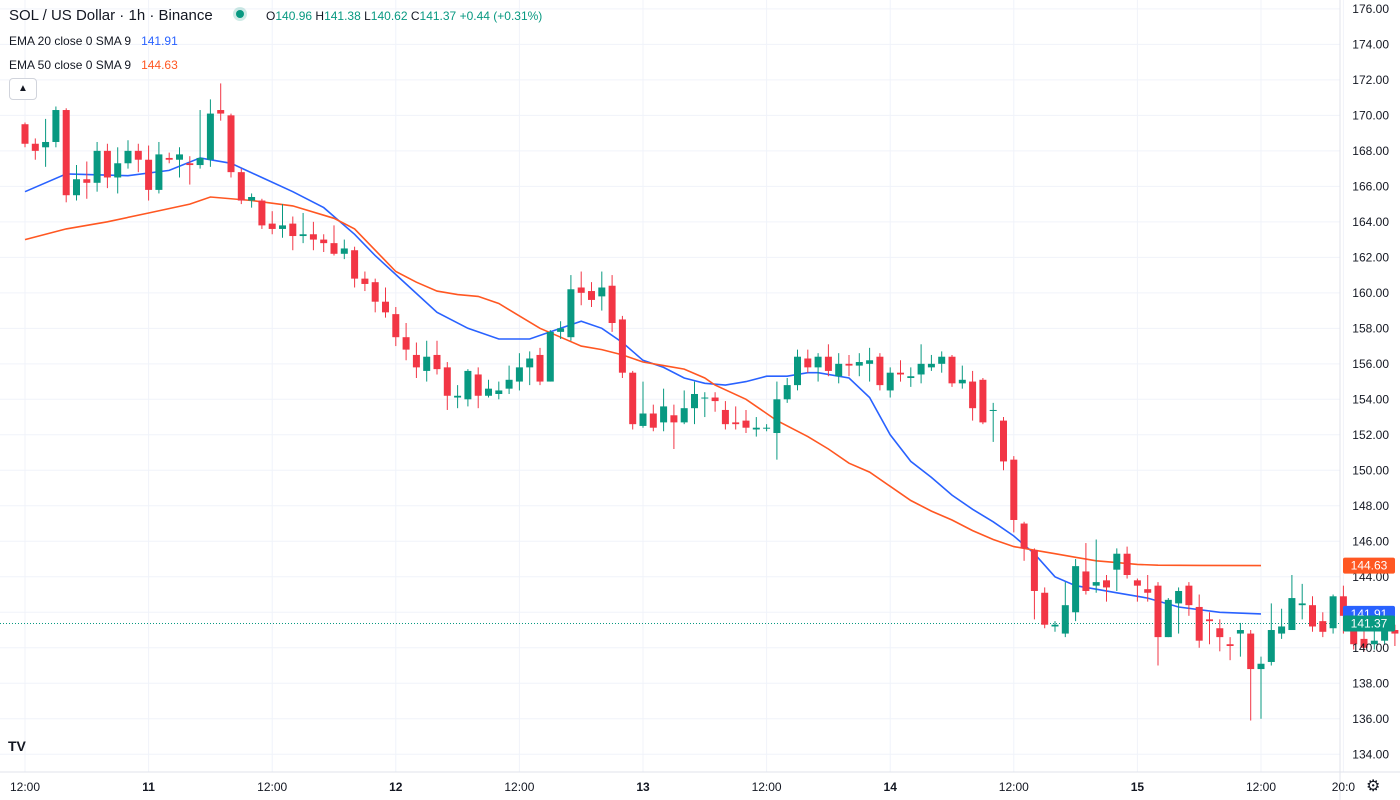 The image size is (1400, 800). Describe the element at coordinates (1138, 787) in the screenshot. I see `x-tick-label: 15` at that location.